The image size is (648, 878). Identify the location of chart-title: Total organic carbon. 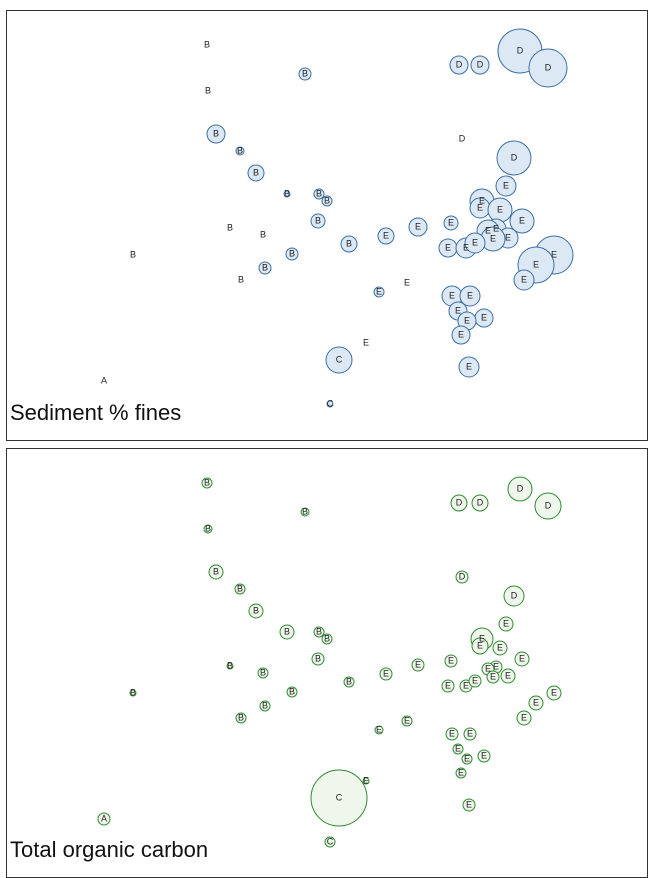
(109, 849).